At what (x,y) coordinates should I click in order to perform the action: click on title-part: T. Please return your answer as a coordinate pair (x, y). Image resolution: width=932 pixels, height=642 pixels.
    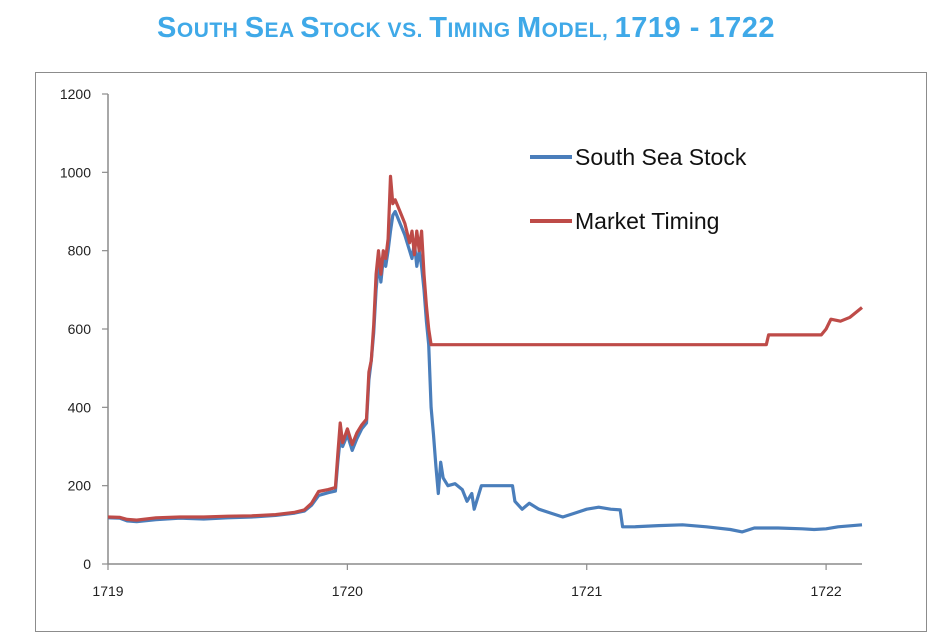
    Looking at the image, I should click on (438, 28).